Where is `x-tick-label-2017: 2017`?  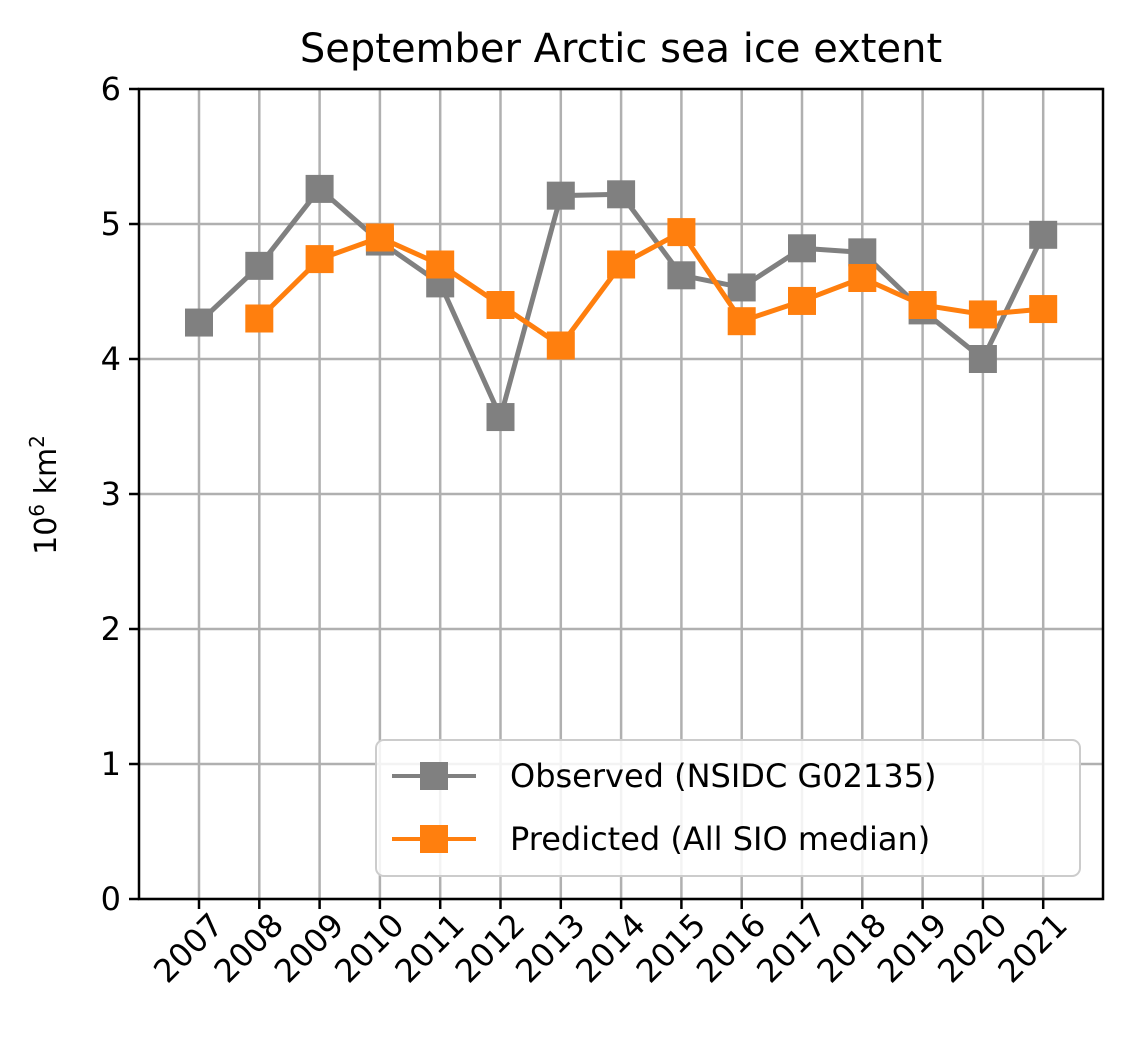 x-tick-label-2017: 2017 is located at coordinates (791, 948).